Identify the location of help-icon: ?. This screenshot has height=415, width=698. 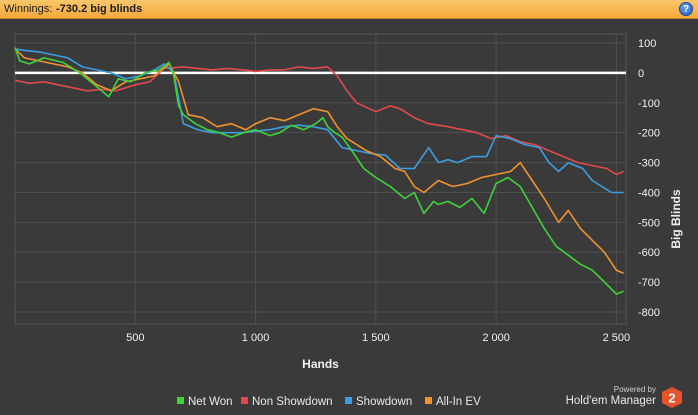
(686, 9).